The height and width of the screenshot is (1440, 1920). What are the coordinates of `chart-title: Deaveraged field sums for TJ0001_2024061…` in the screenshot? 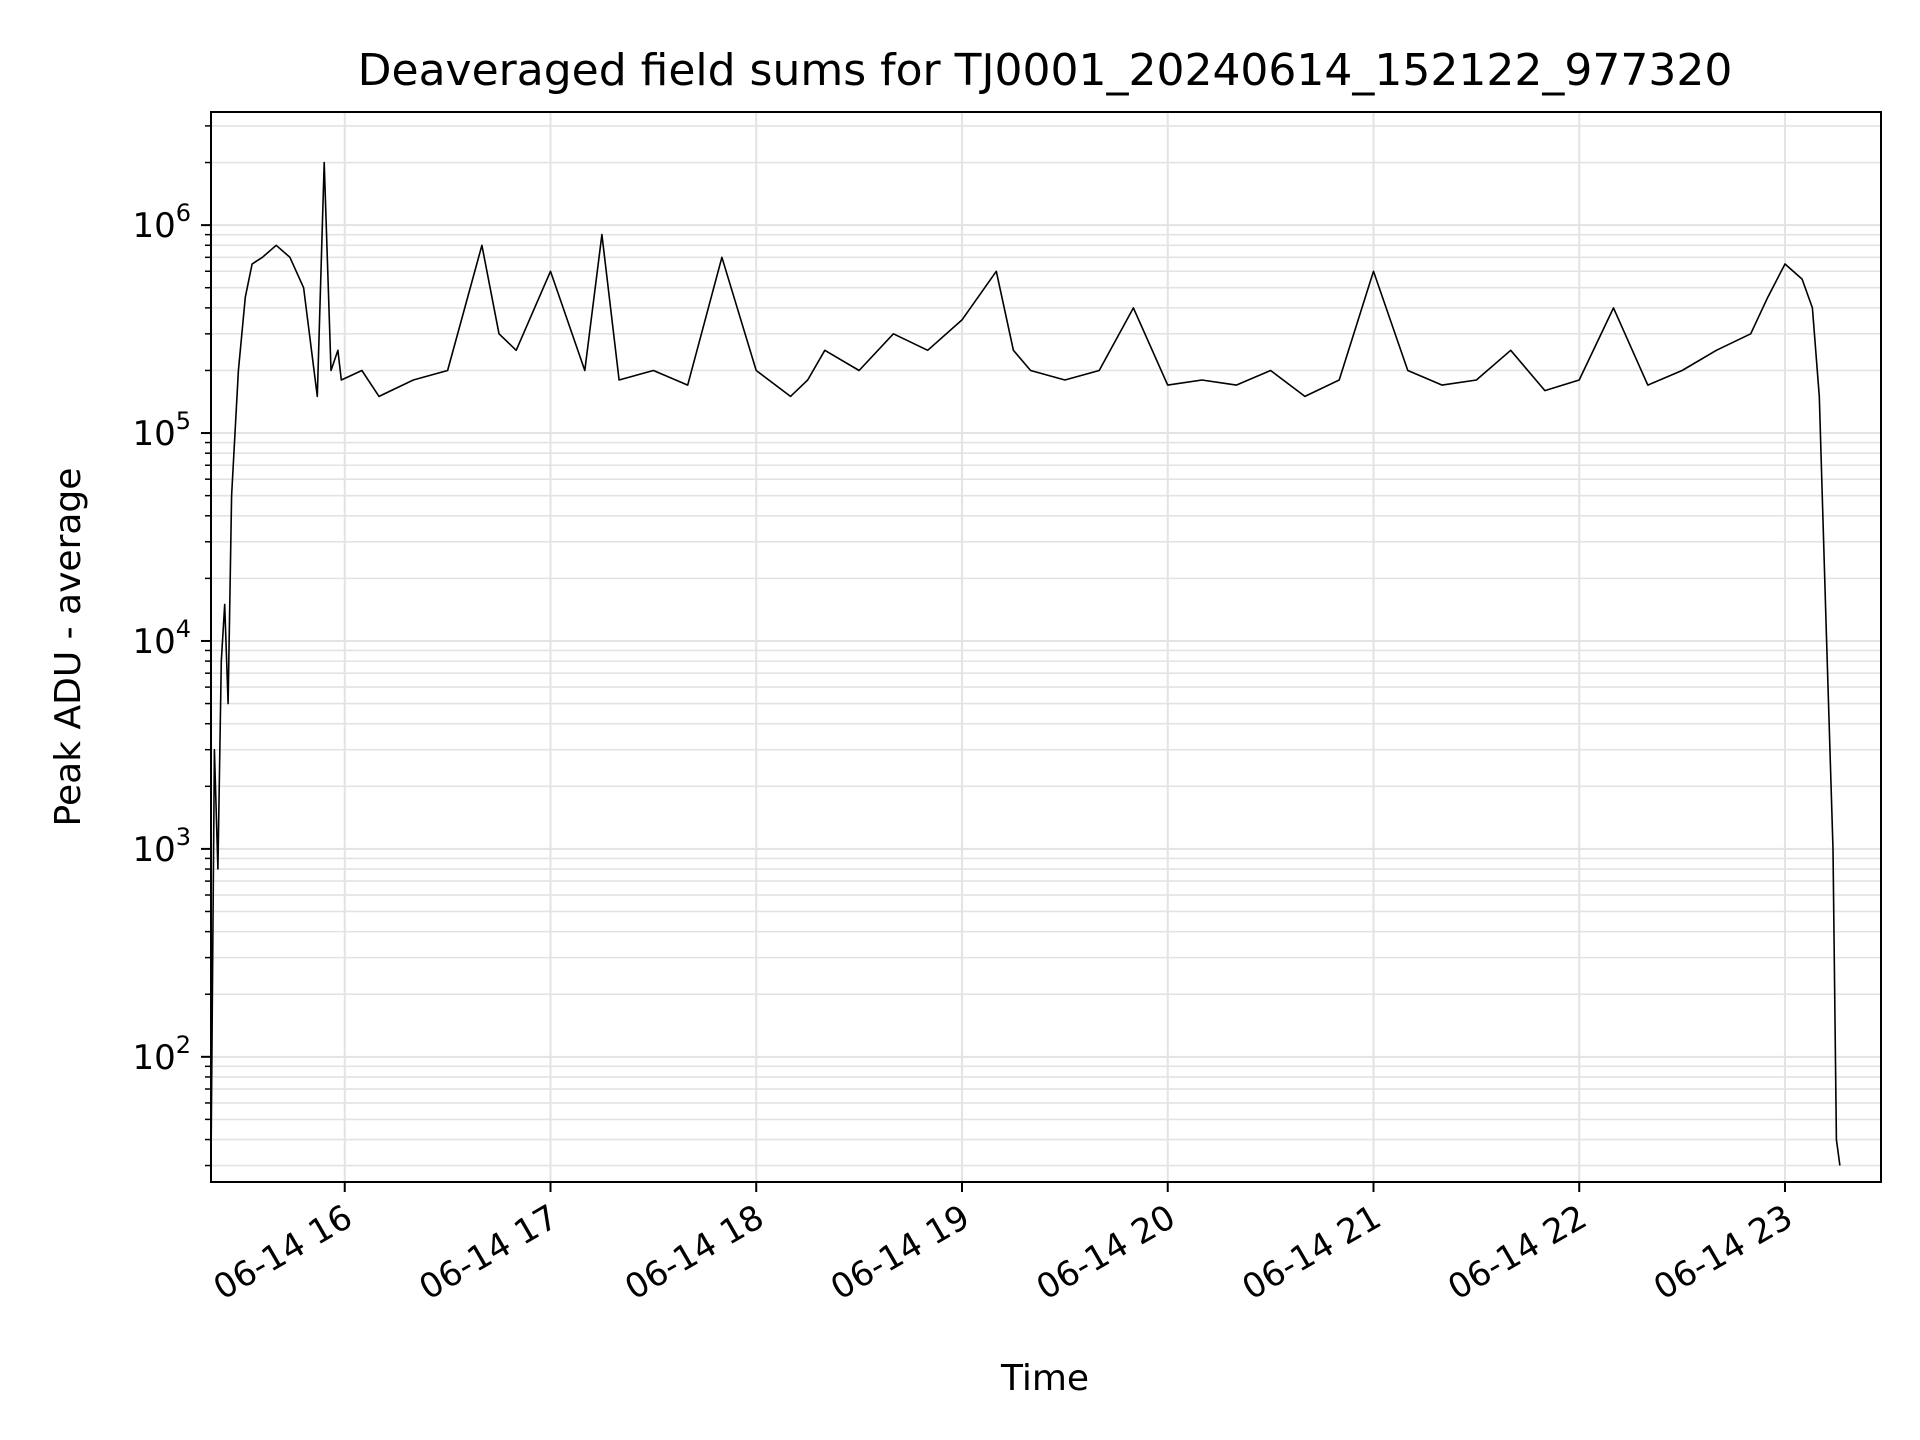 It's located at (1045, 70).